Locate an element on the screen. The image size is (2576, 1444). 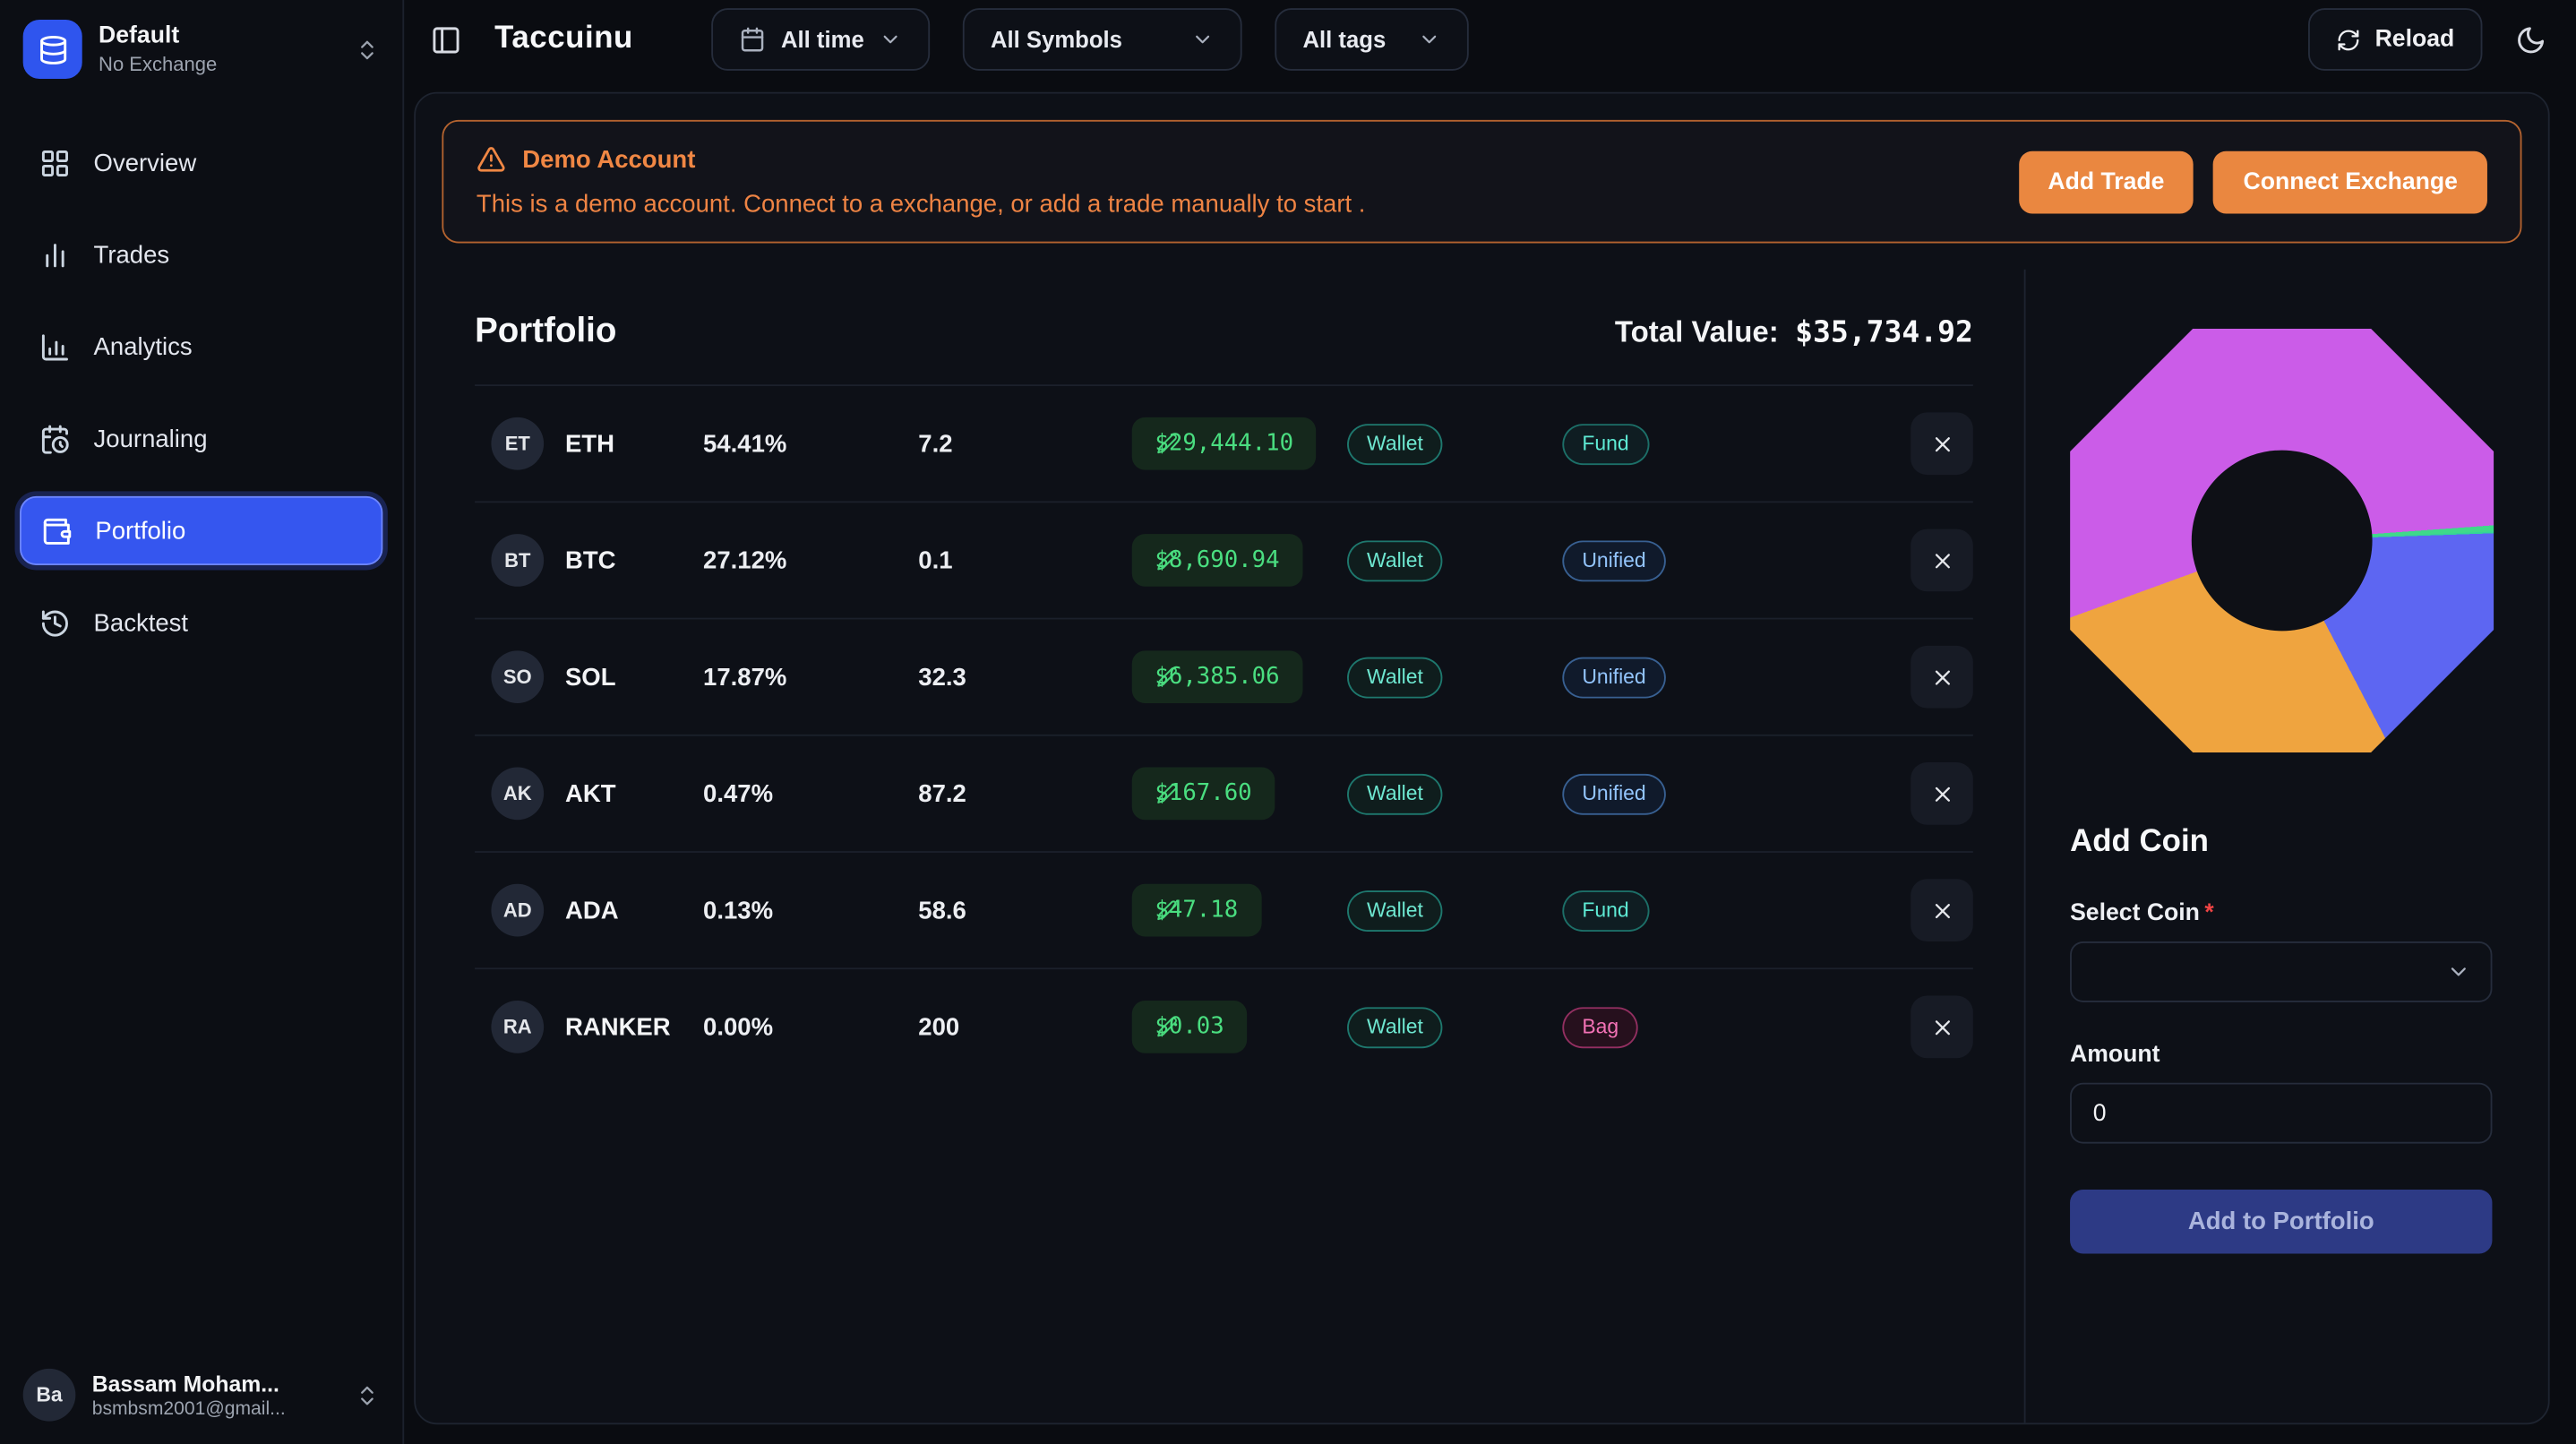
table-row: RA RANKER 0.00% 200 $0.03 Wallet Bag is located at coordinates (1224, 1025).